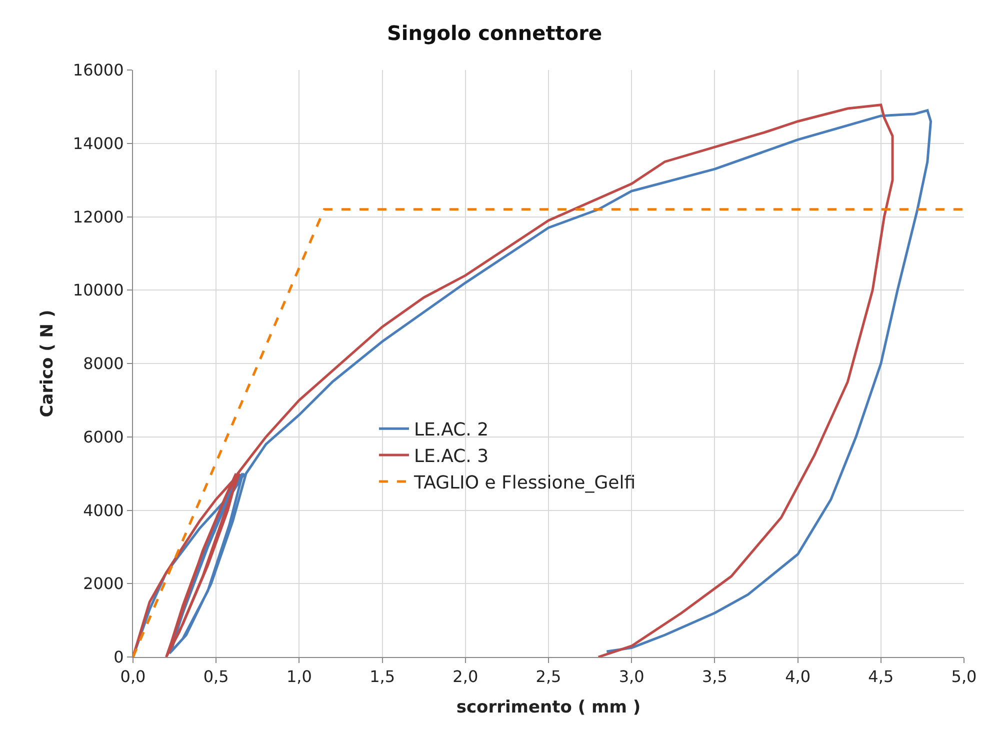 The image size is (989, 749). Describe the element at coordinates (103, 584) in the screenshot. I see `y-tick-label: 2000` at that location.